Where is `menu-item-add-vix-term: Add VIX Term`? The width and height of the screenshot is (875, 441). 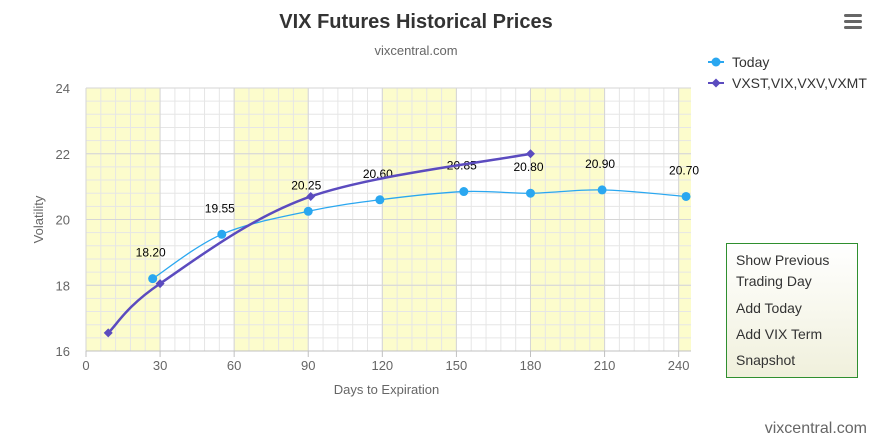 menu-item-add-vix-term: Add VIX Term is located at coordinates (779, 334).